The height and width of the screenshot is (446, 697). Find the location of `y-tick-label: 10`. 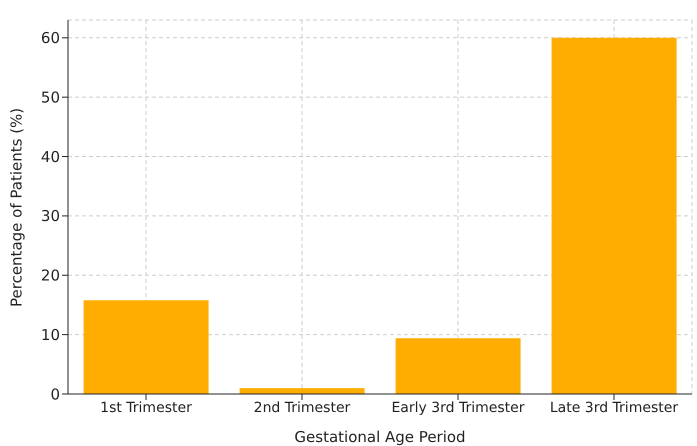

y-tick-label: 10 is located at coordinates (50, 335).